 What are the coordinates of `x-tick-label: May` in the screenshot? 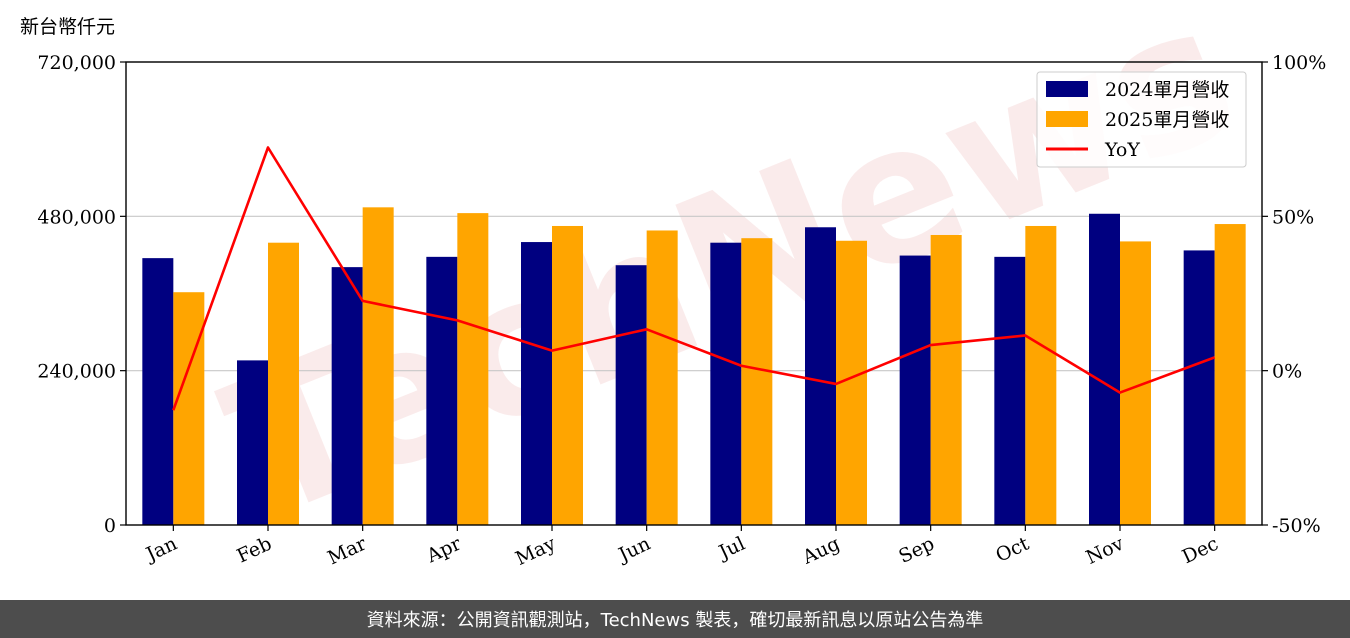 It's located at (535, 551).